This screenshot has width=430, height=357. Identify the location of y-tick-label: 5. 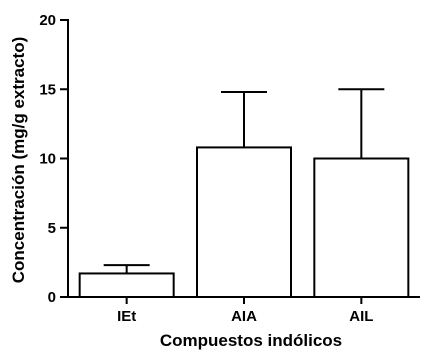
(52, 228).